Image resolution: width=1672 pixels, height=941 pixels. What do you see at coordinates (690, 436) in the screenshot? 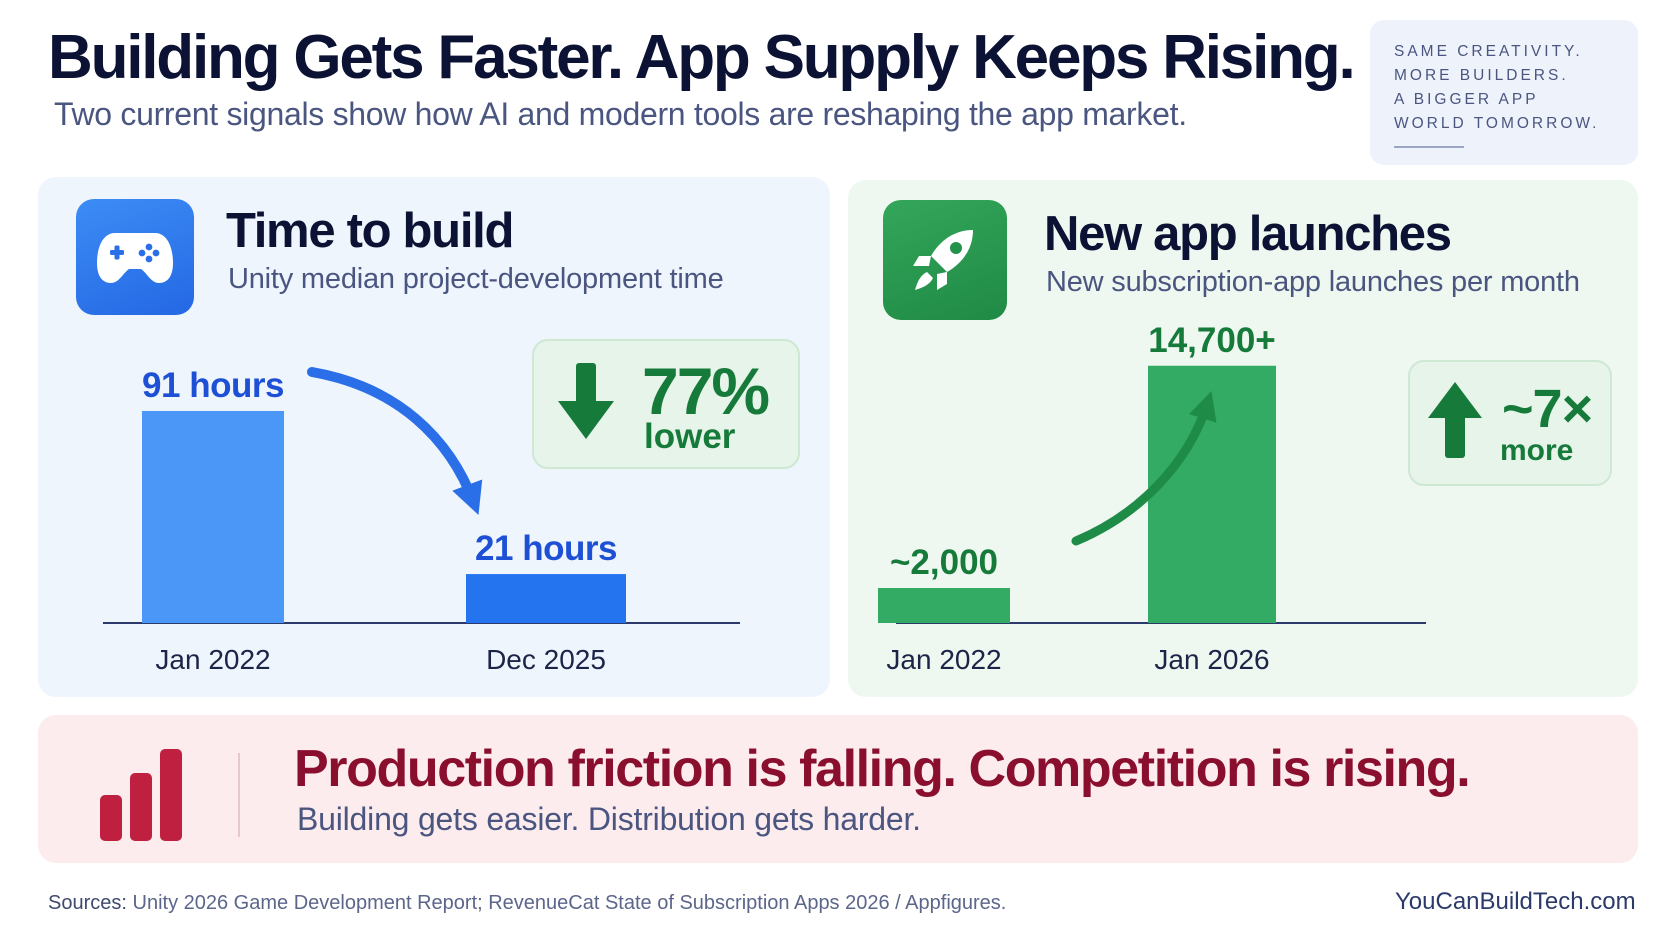
I see `stat-label: lower` at bounding box center [690, 436].